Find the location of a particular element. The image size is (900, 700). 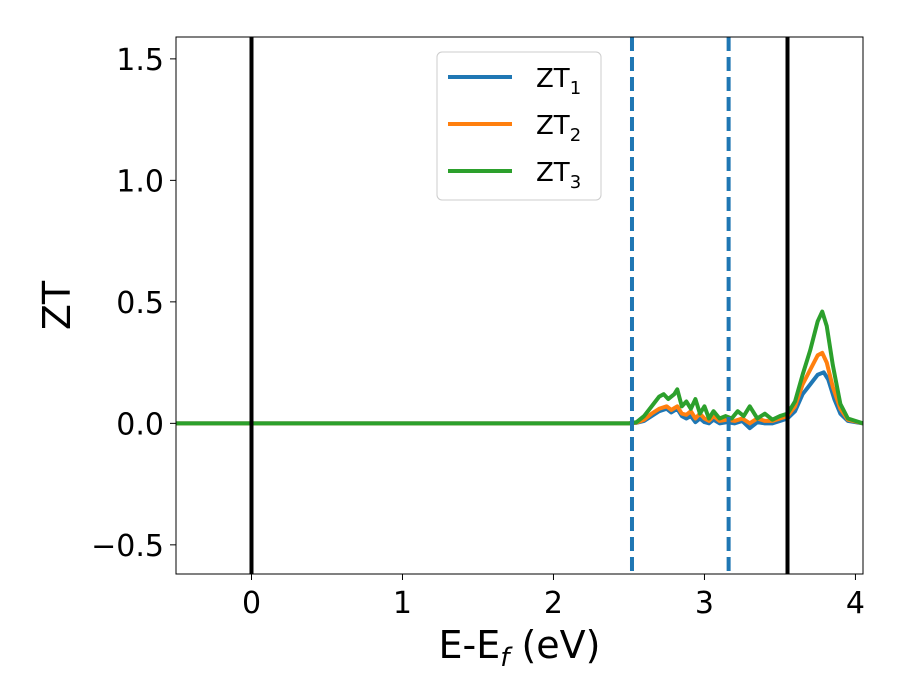

x-tick-label: 0 is located at coordinates (251, 603).